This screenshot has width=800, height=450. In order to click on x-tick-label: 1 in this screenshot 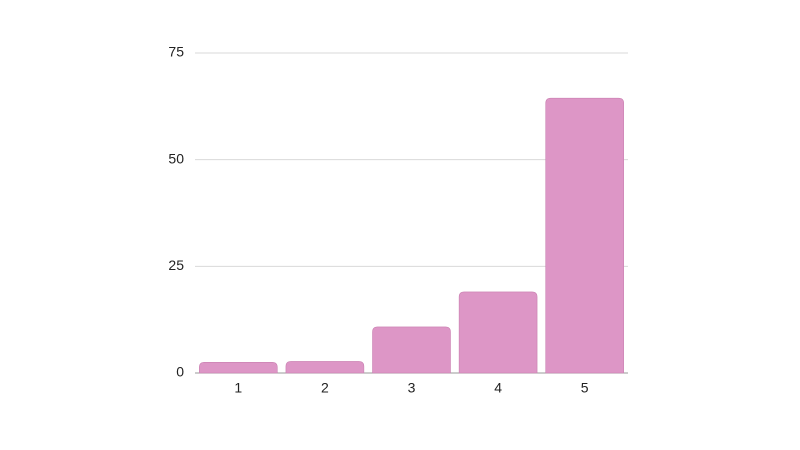, I will do `click(238, 388)`.